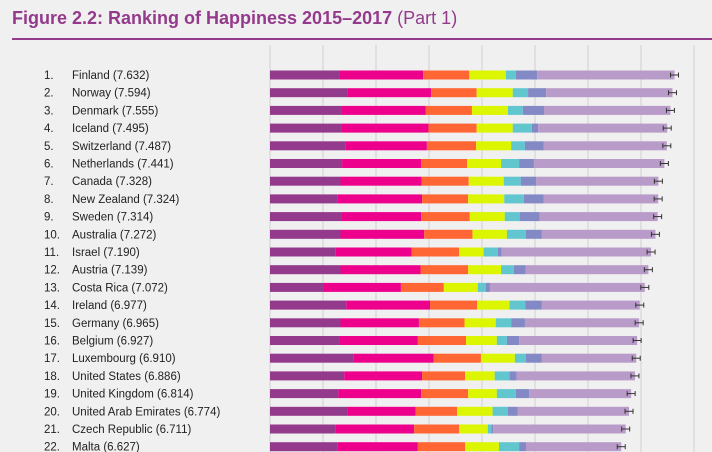 The height and width of the screenshot is (452, 712). Describe the element at coordinates (49, 76) in the screenshot. I see `rank-label: 1.` at that location.